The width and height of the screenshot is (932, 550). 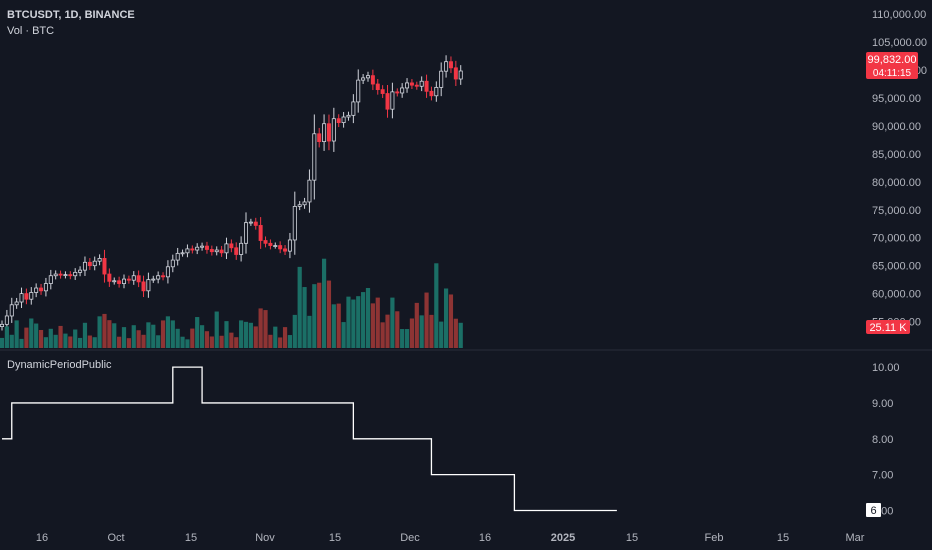 I want to click on time-axis-label: Dec, so click(x=410, y=538).